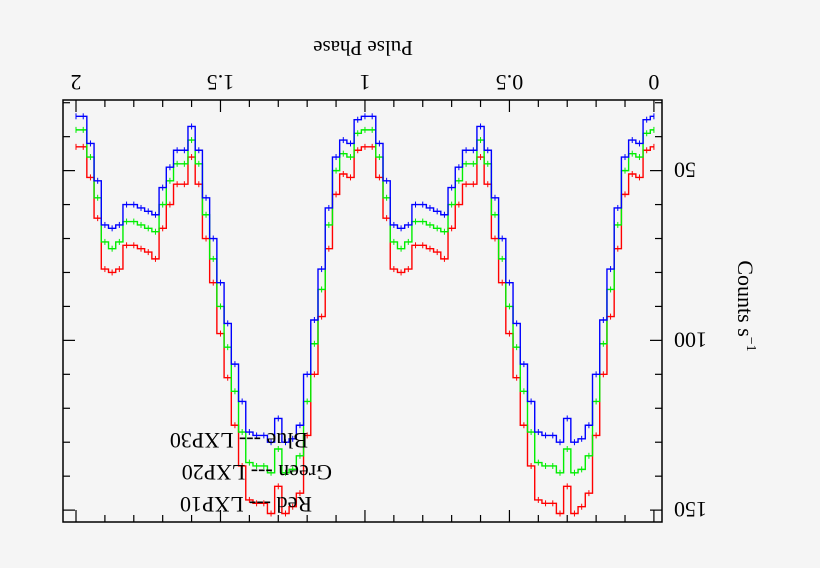 Image resolution: width=820 pixels, height=568 pixels. Describe the element at coordinates (653, 82) in the screenshot. I see `x-tick-label: 0` at that location.